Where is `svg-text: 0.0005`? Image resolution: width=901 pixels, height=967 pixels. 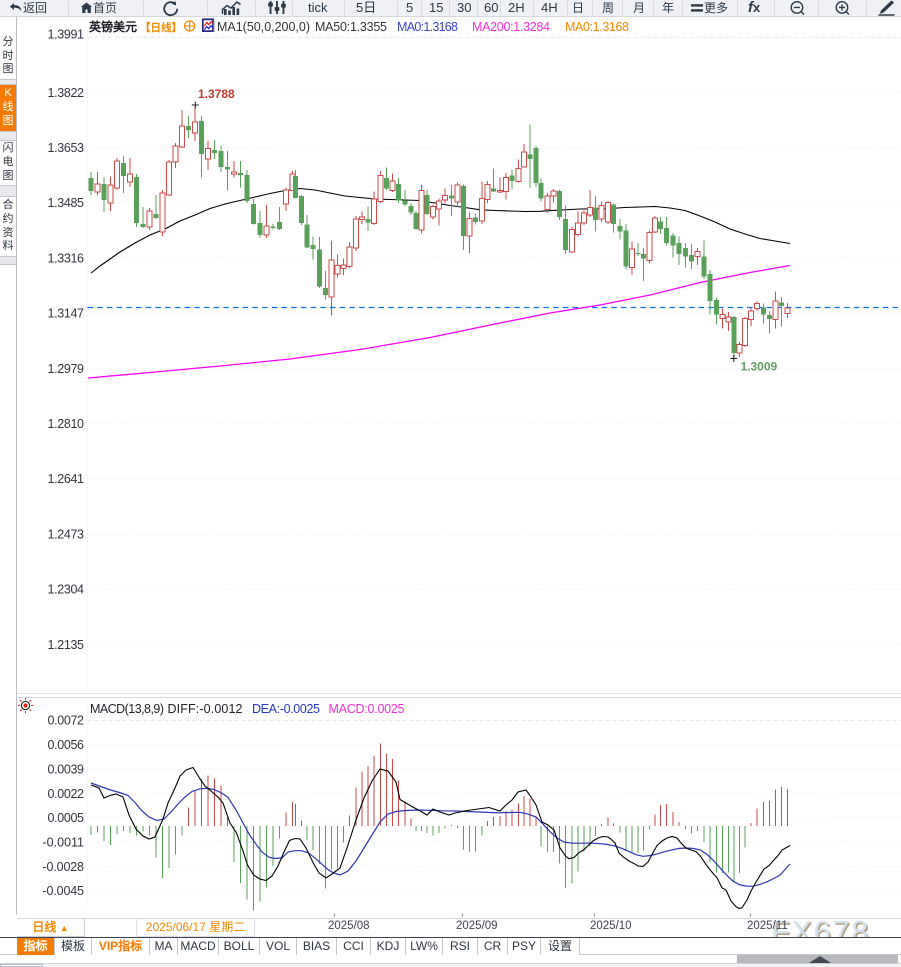 svg-text: 0.0005 is located at coordinates (66, 818).